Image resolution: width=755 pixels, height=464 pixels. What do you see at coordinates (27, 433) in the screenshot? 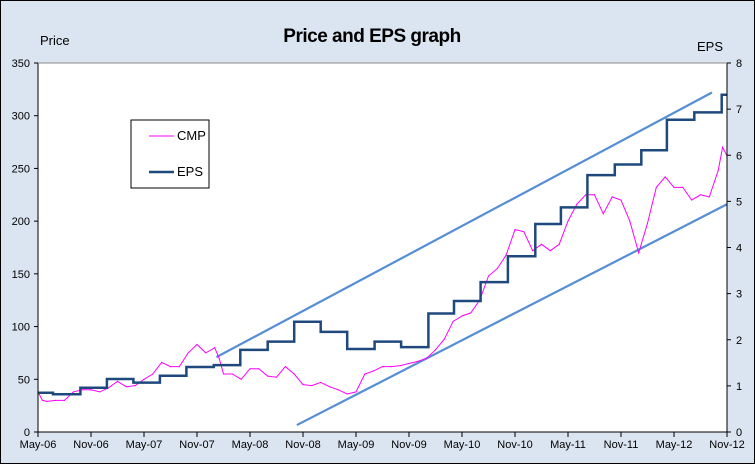
I see `y-tick-label: 0` at bounding box center [27, 433].